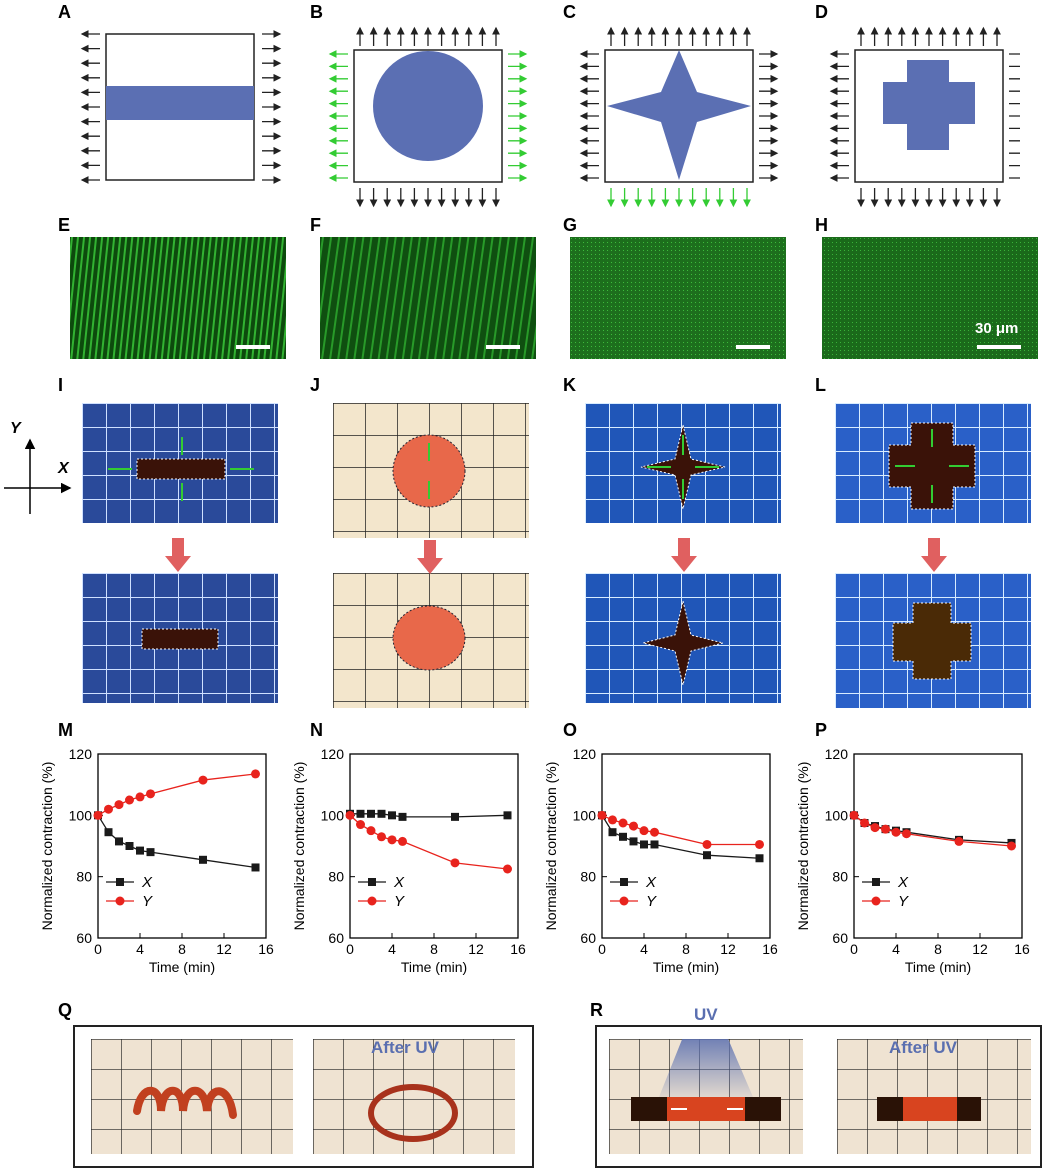 This screenshot has height=1172, width=1050. I want to click on star-shape, so click(679, 115).